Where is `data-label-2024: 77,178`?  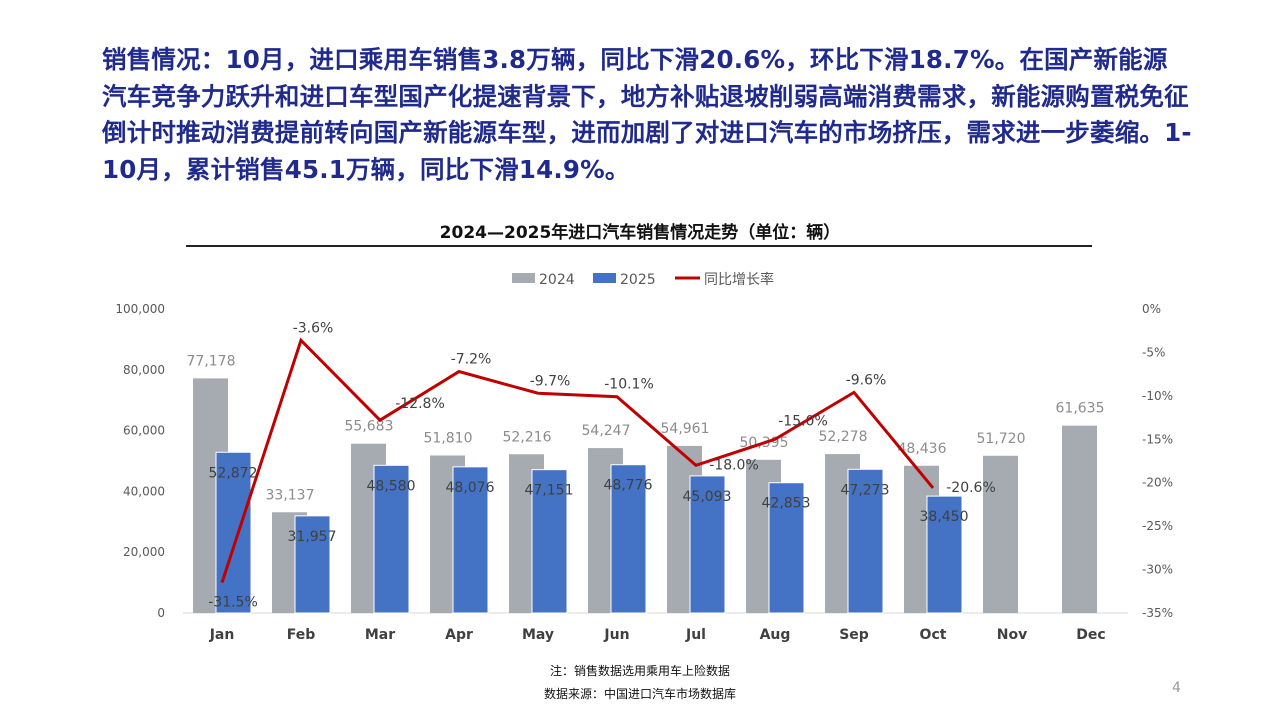
data-label-2024: 77,178 is located at coordinates (211, 361).